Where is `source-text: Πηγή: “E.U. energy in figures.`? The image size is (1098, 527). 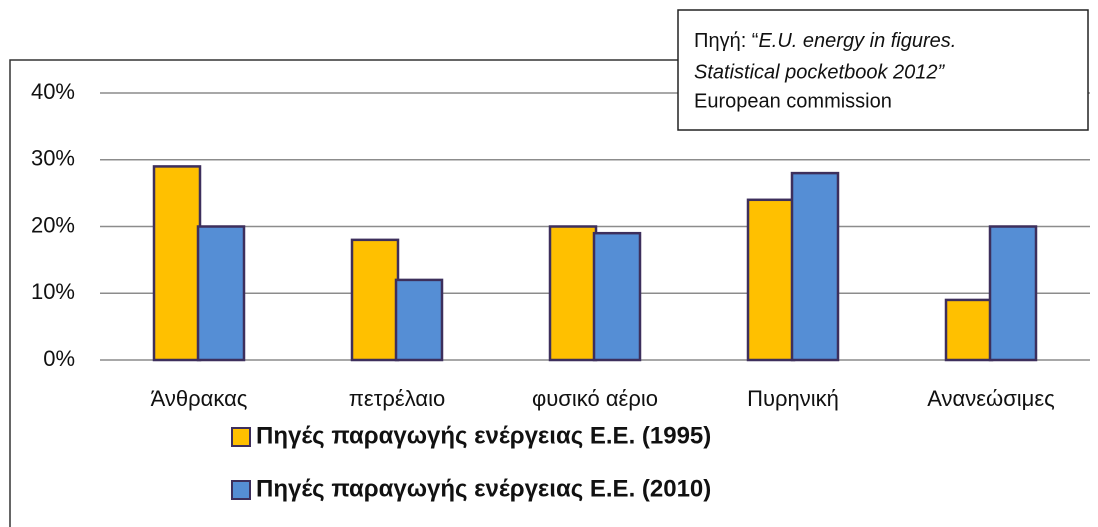
source-text: Πηγή: “E.U. energy in figures. is located at coordinates (825, 41).